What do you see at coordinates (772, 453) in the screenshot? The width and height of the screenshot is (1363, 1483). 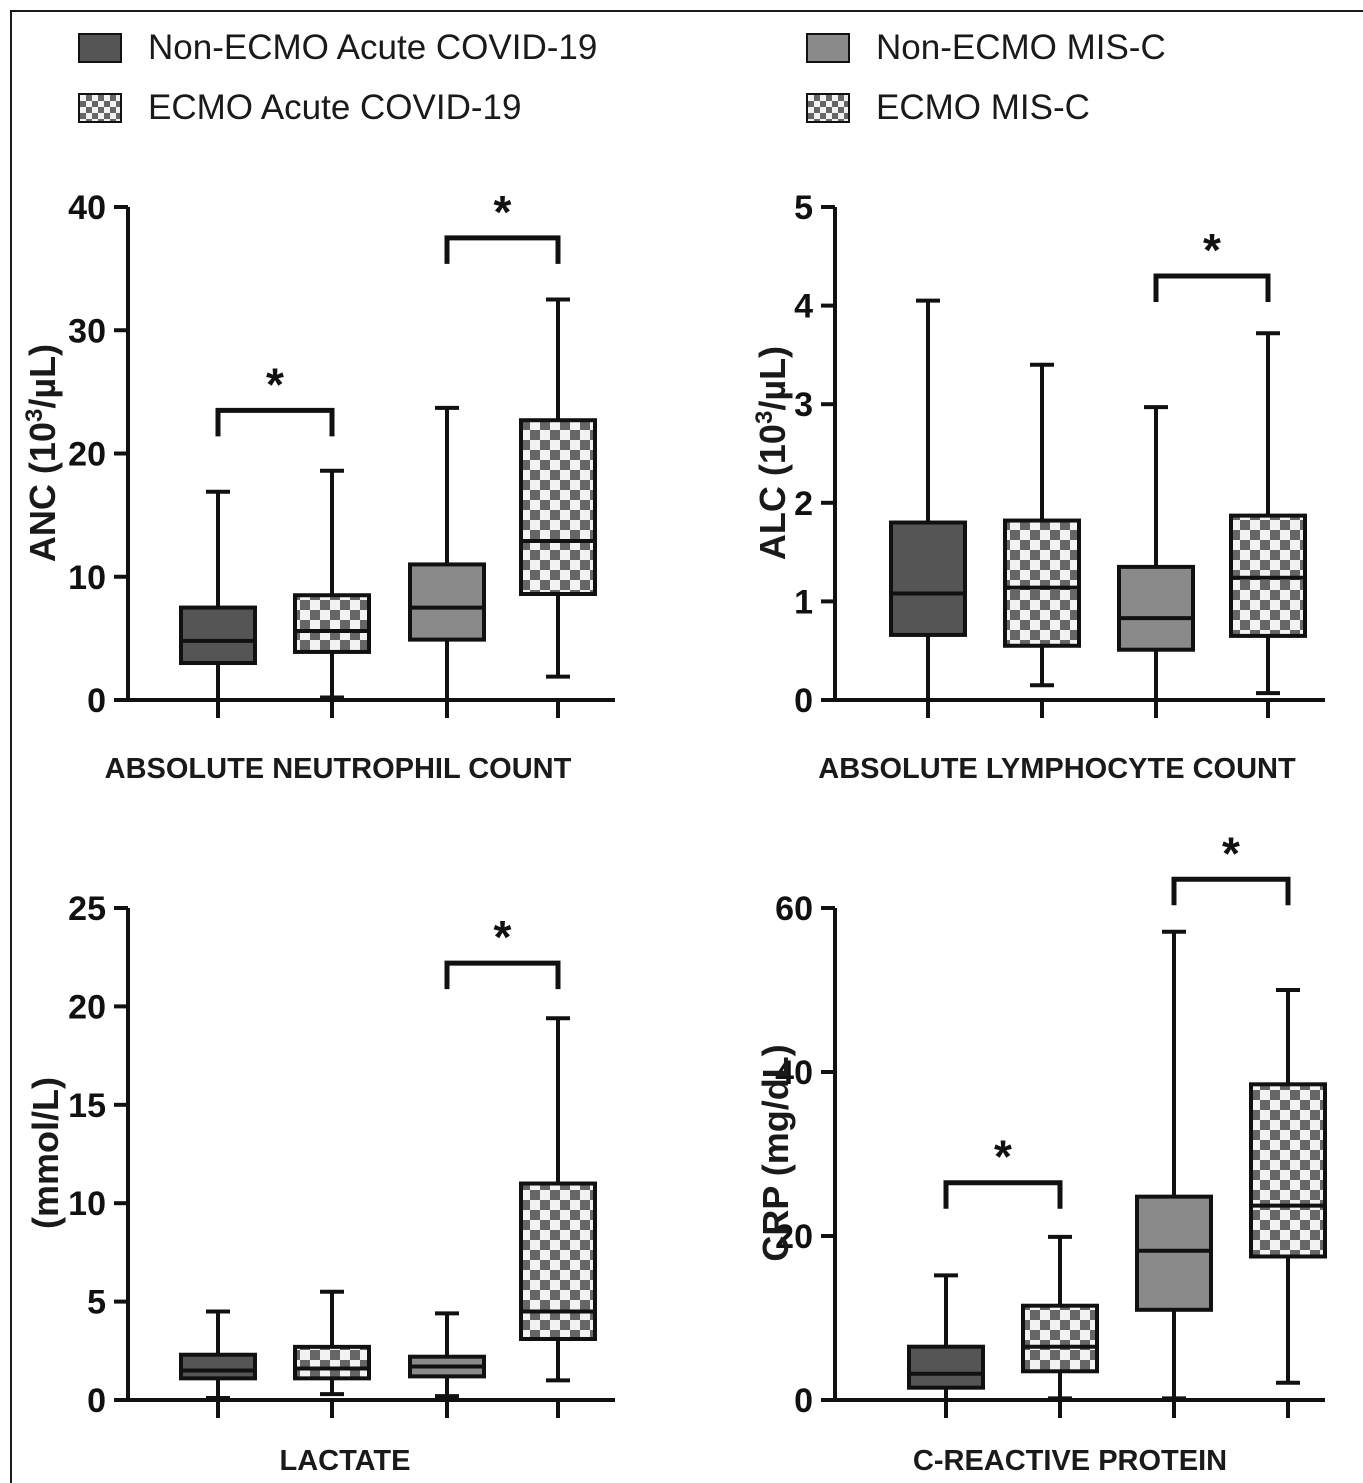 I see `y-axis-label: ALC (103/µL)` at bounding box center [772, 453].